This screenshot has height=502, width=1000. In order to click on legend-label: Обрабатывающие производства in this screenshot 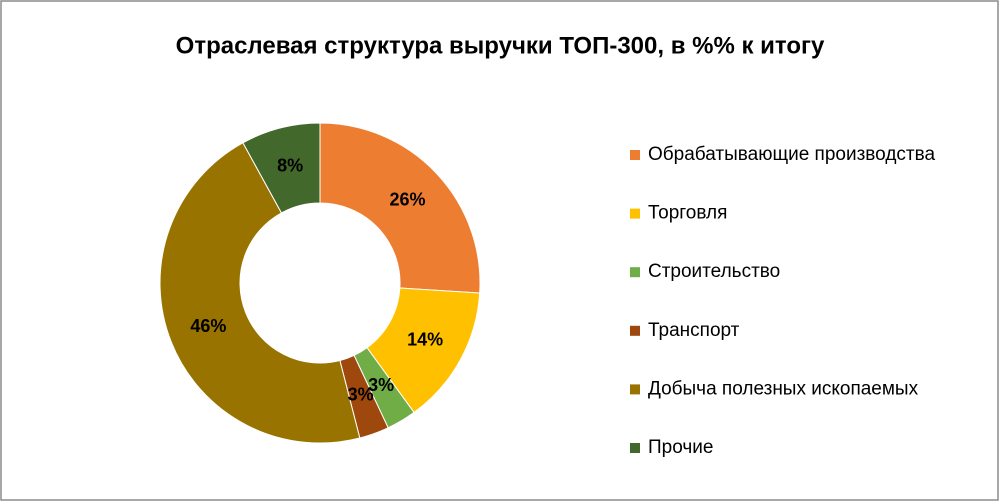, I will do `click(791, 154)`.